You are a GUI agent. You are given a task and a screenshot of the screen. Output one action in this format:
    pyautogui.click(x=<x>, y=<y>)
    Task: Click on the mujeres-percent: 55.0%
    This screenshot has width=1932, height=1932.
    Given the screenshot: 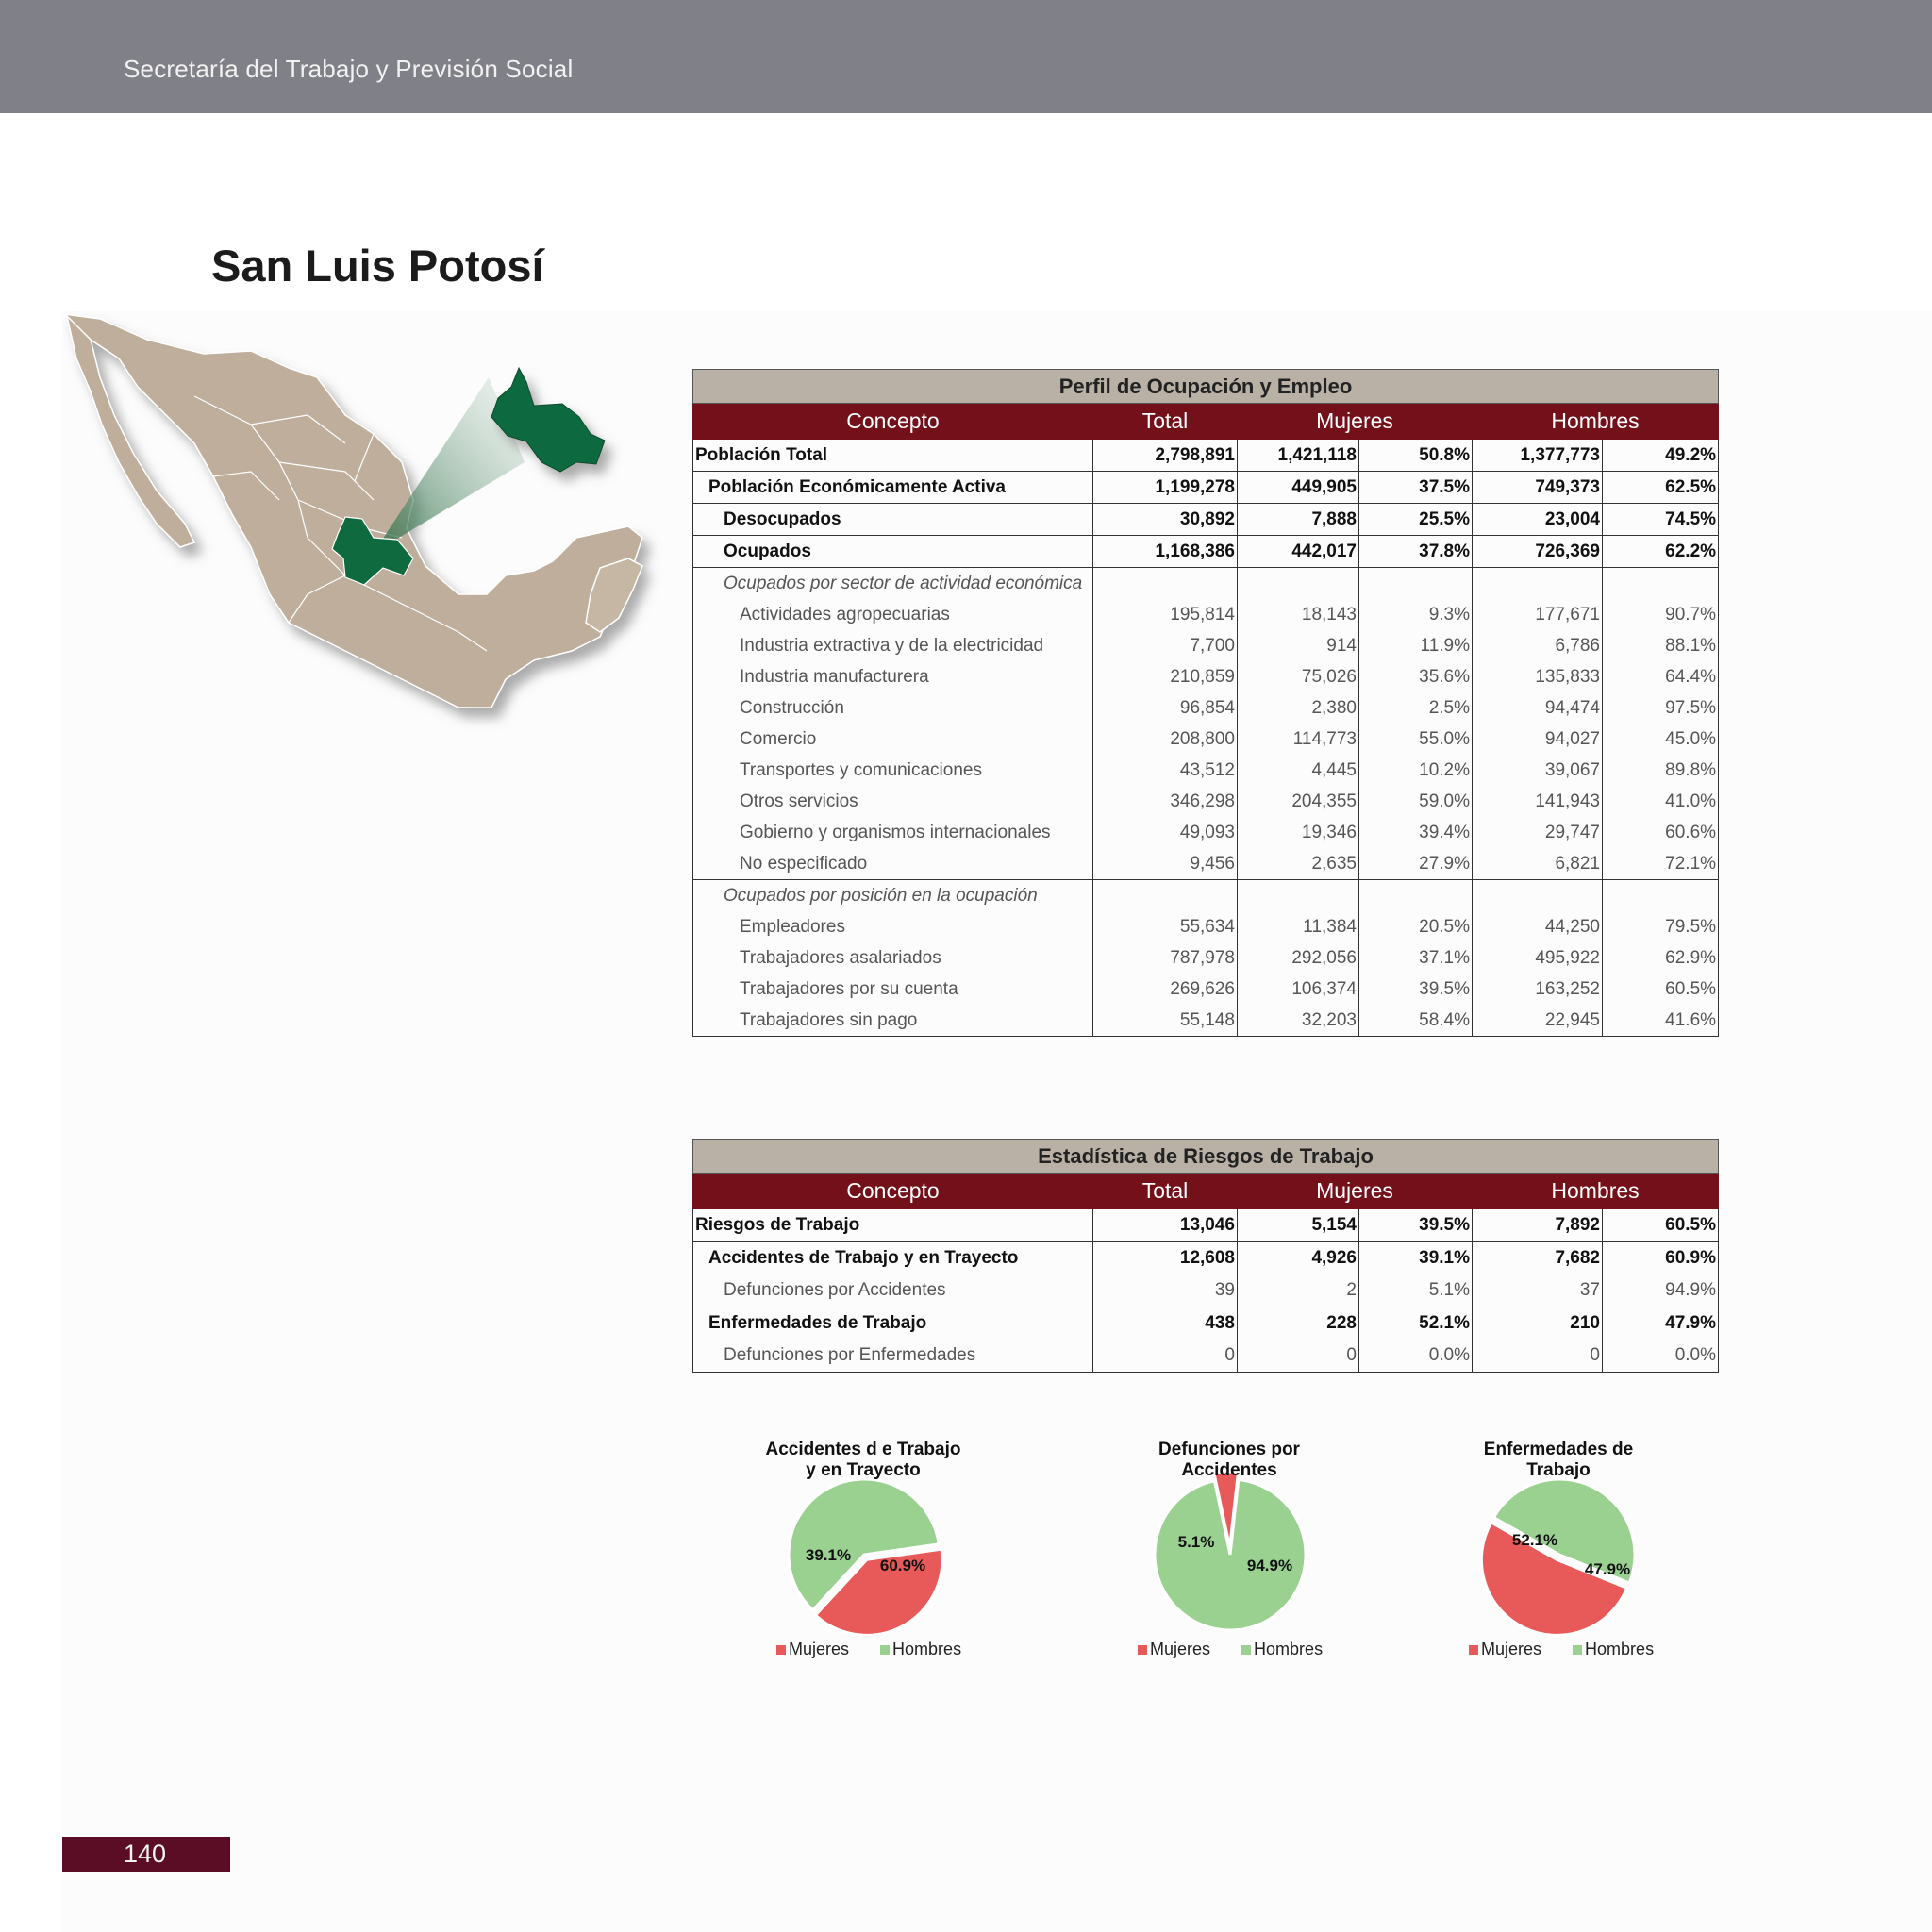 What is the action you would take?
    pyautogui.click(x=1415, y=740)
    